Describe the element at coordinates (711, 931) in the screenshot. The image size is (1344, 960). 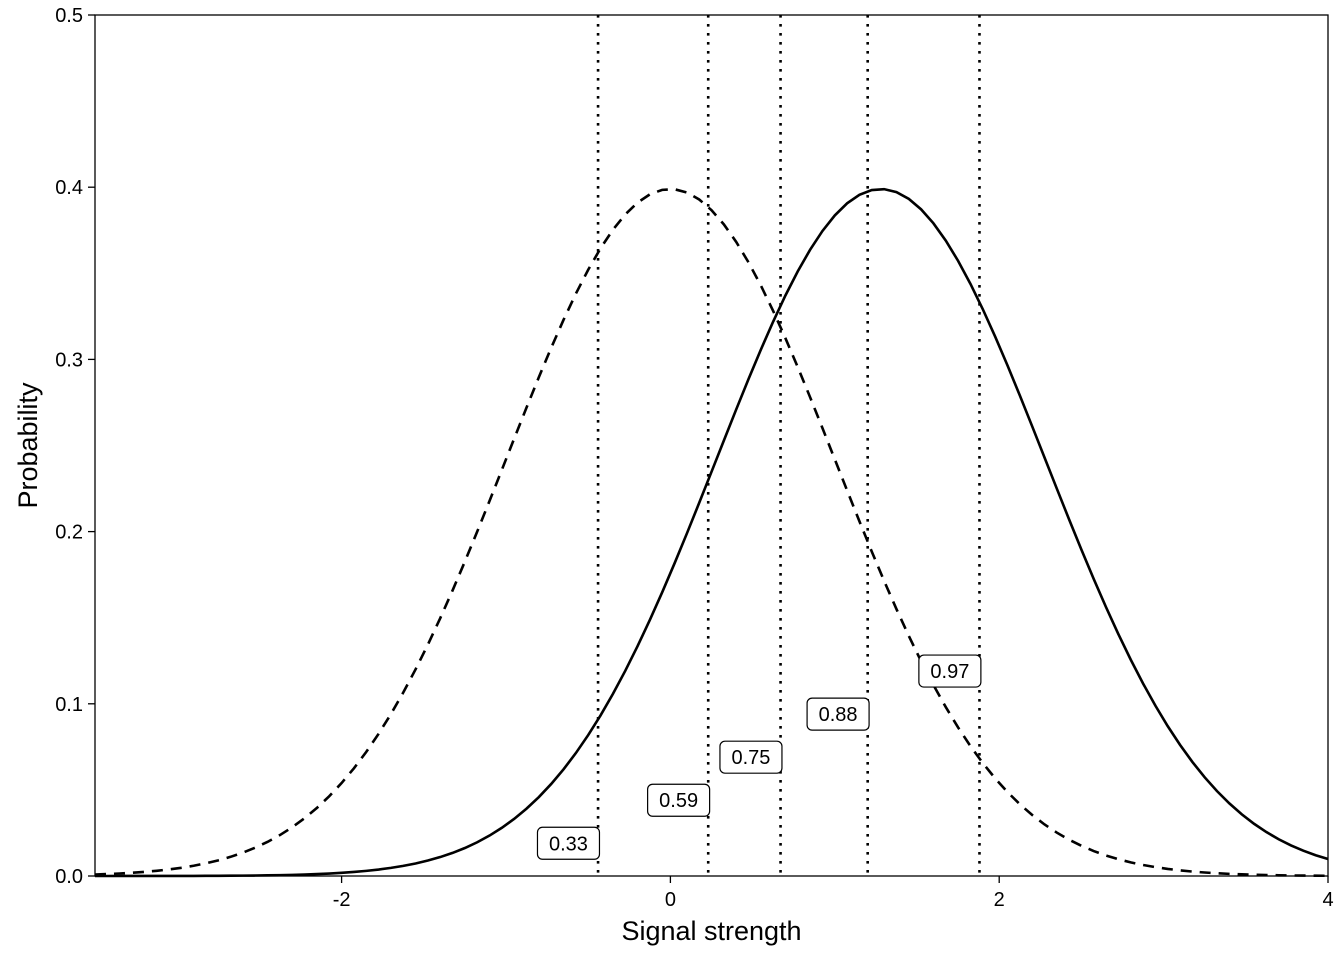
I see `x-axis-title: Signal strength` at that location.